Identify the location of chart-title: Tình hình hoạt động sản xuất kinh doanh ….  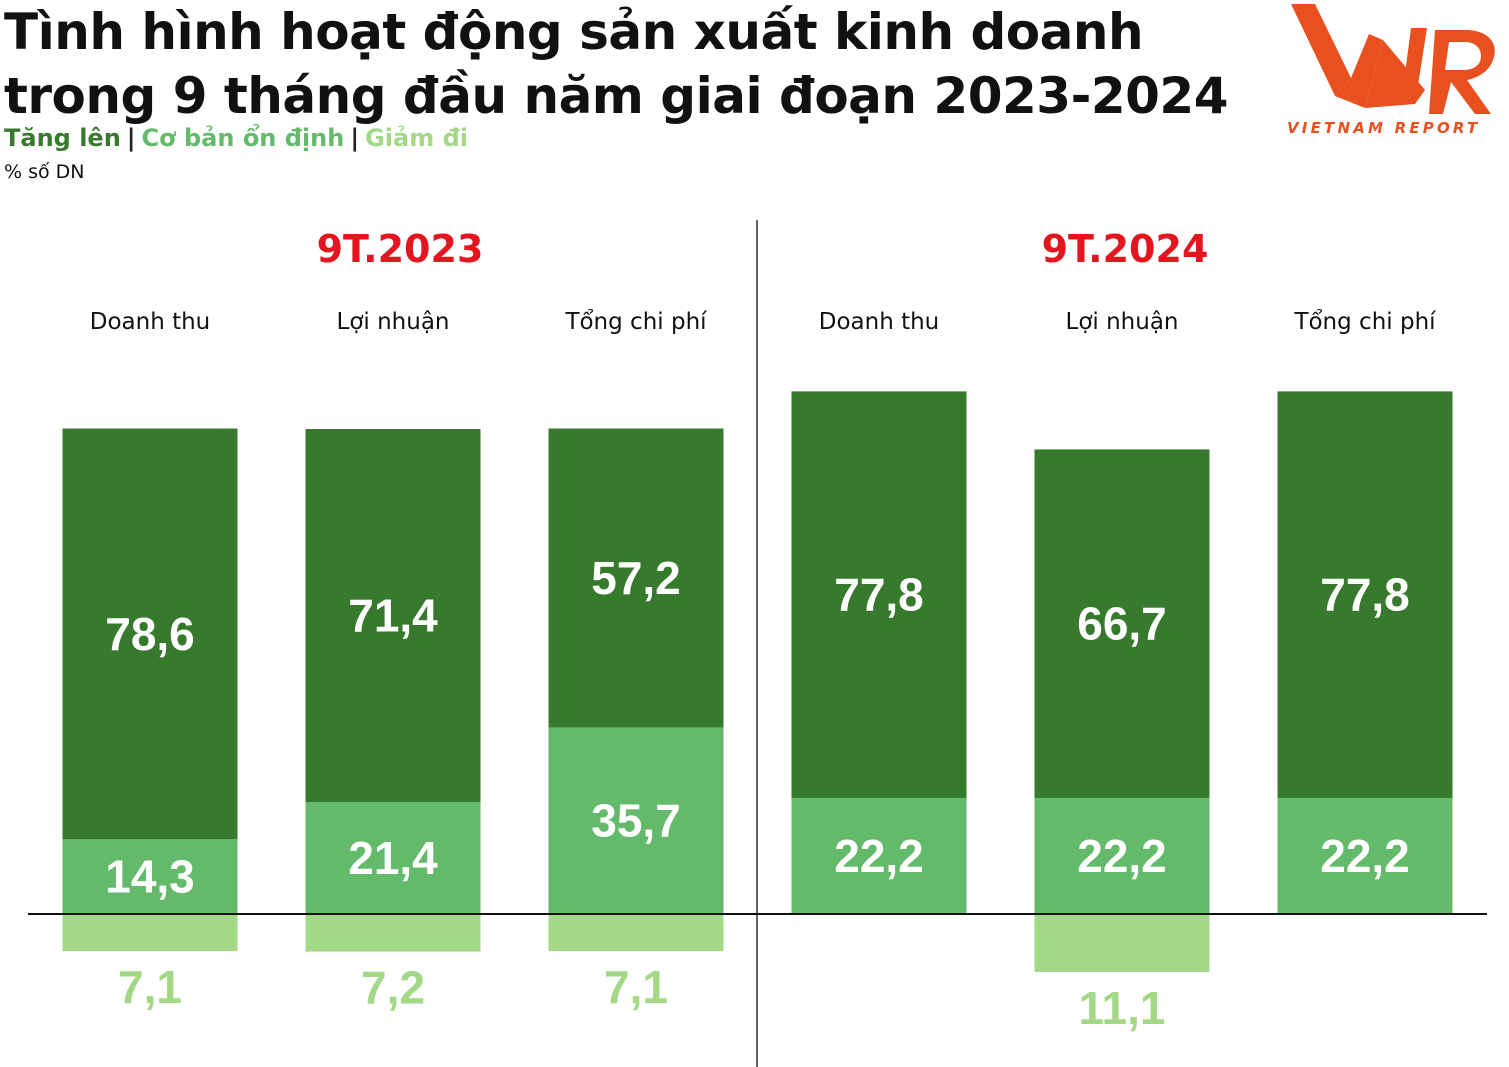
(616, 64).